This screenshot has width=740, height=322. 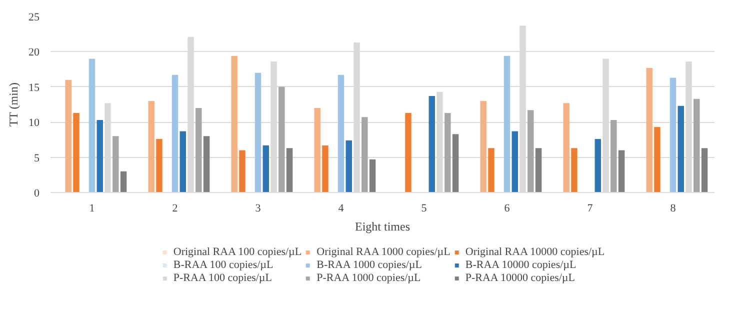 What do you see at coordinates (175, 208) in the screenshot?
I see `x-tick-label: 2` at bounding box center [175, 208].